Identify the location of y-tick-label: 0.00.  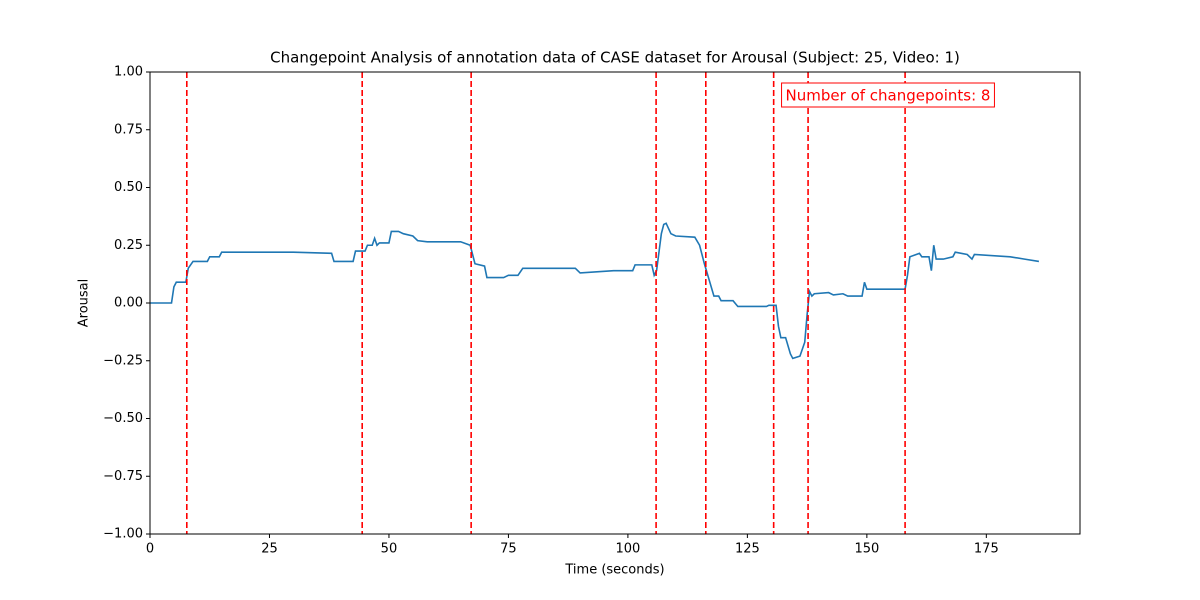
(128, 303).